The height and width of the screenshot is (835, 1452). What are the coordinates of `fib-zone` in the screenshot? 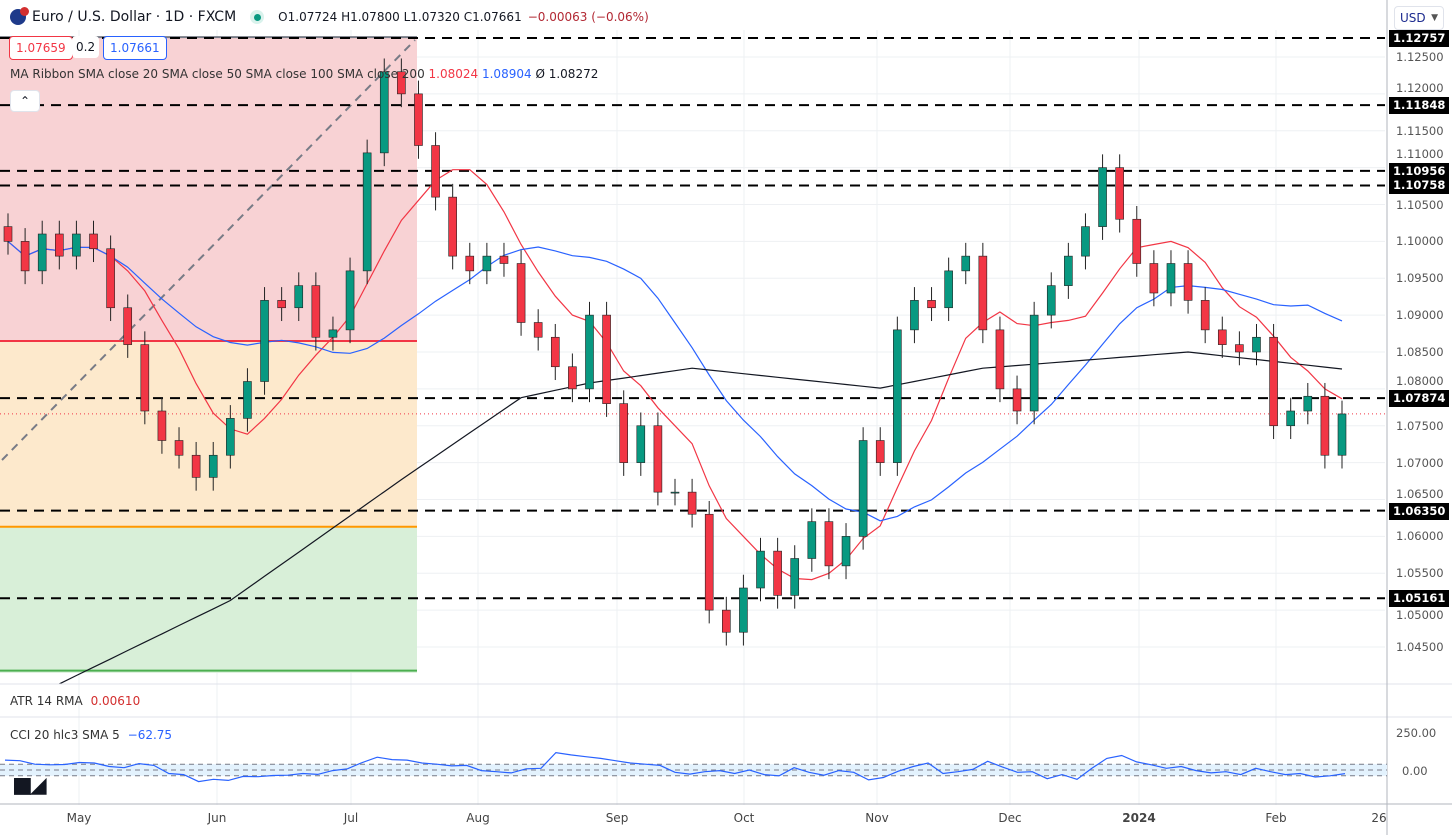 It's located at (208, 433).